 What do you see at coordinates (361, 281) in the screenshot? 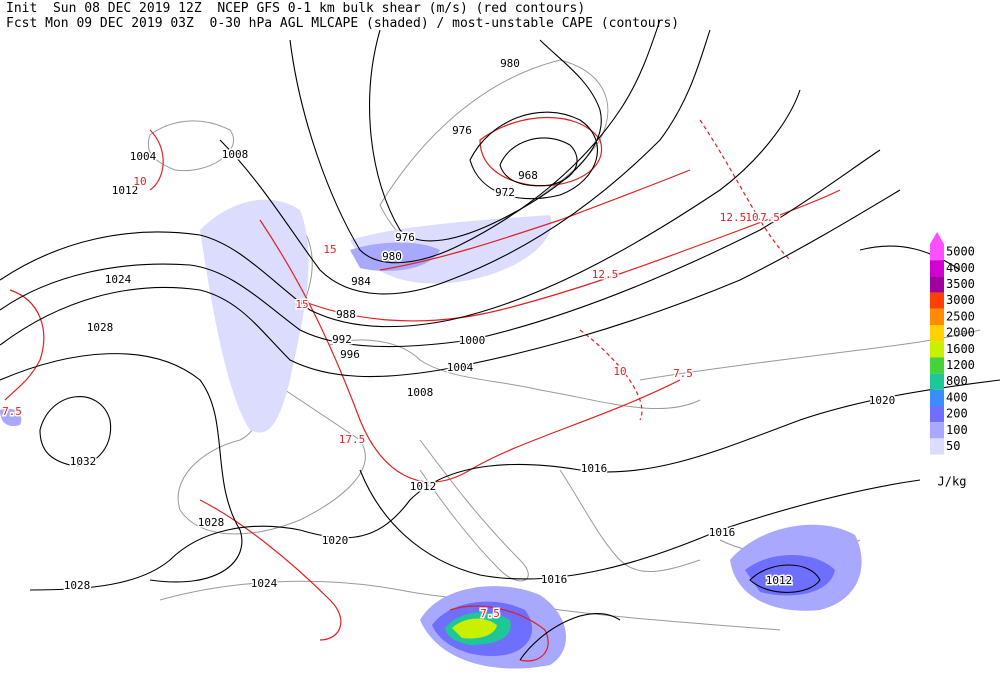
I see `isobar-label: 984` at bounding box center [361, 281].